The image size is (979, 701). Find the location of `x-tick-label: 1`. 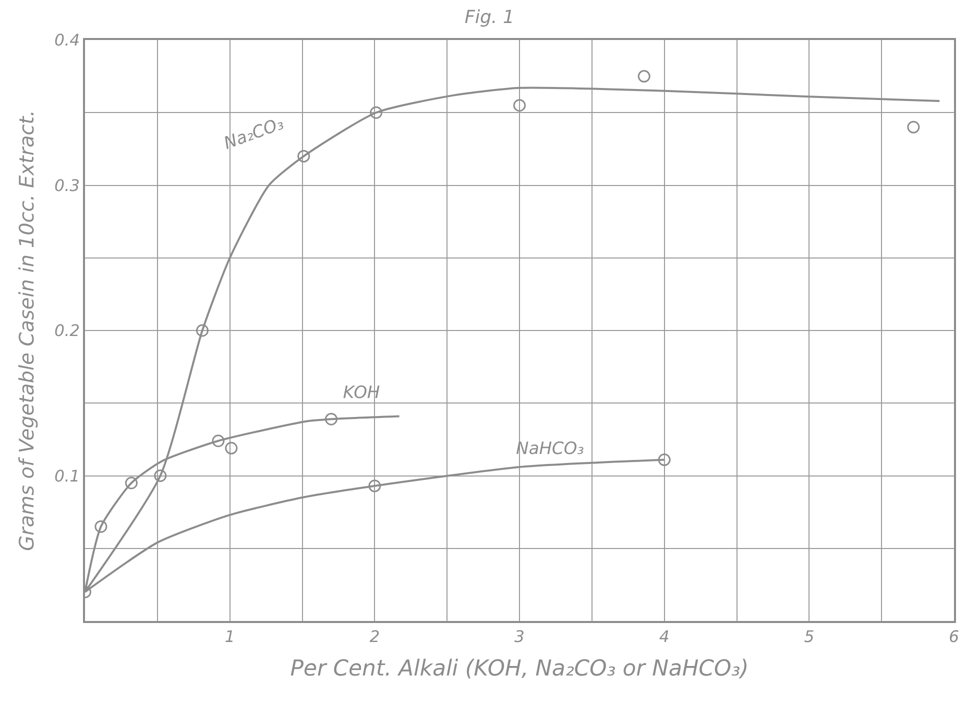

x-tick-label: 1 is located at coordinates (229, 636).